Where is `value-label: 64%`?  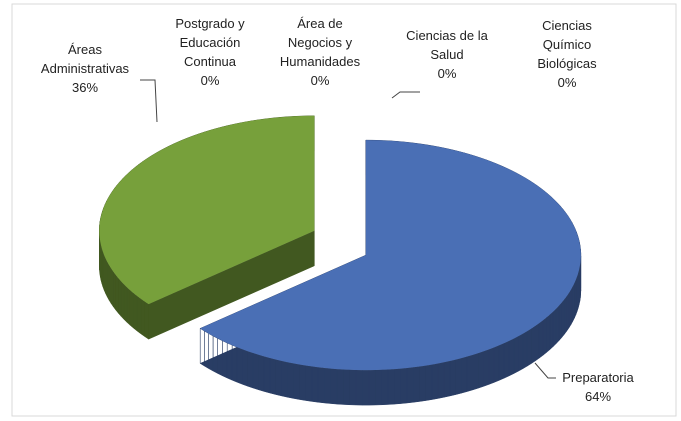
value-label: 64% is located at coordinates (598, 396).